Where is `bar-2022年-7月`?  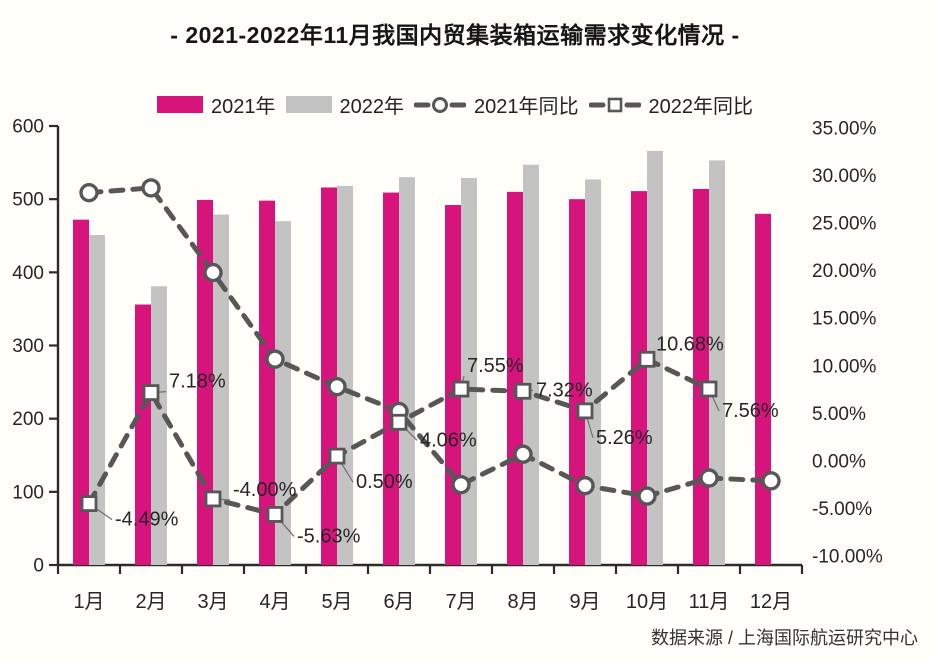
bar-2022年-7月 is located at coordinates (469, 371).